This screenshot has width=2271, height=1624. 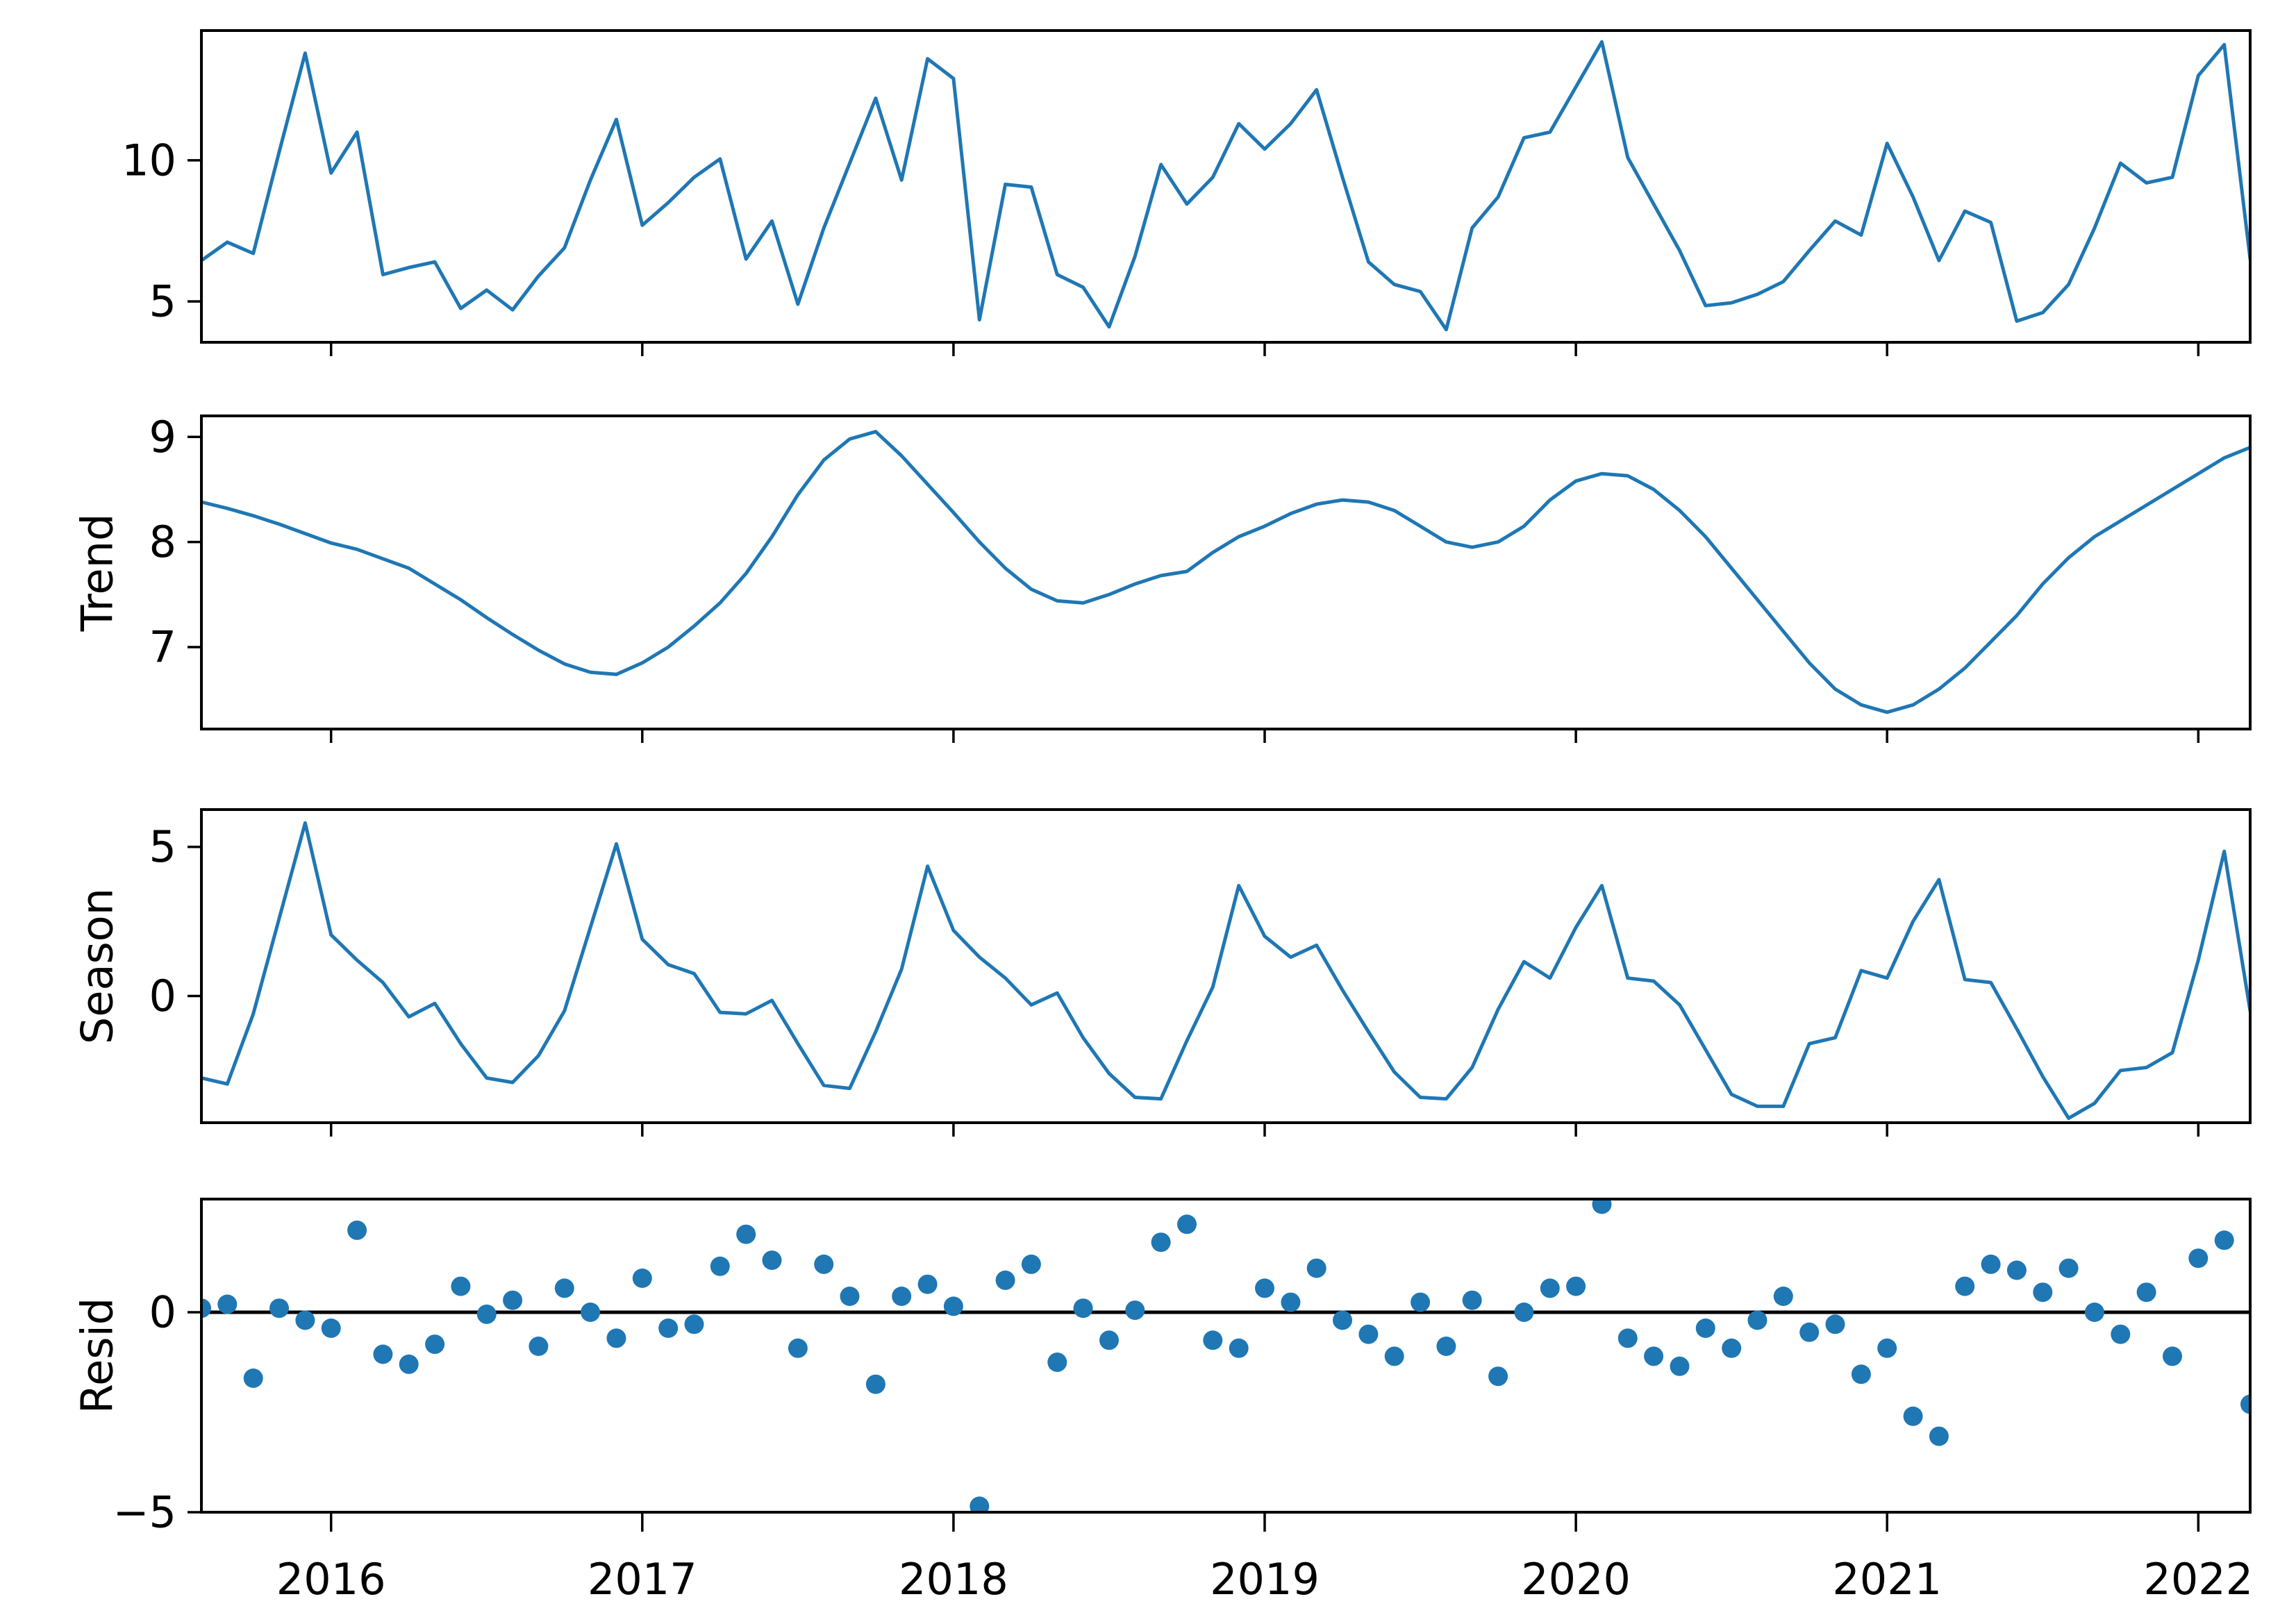 I want to click on xtick-label-2016: 2016, so click(x=331, y=1579).